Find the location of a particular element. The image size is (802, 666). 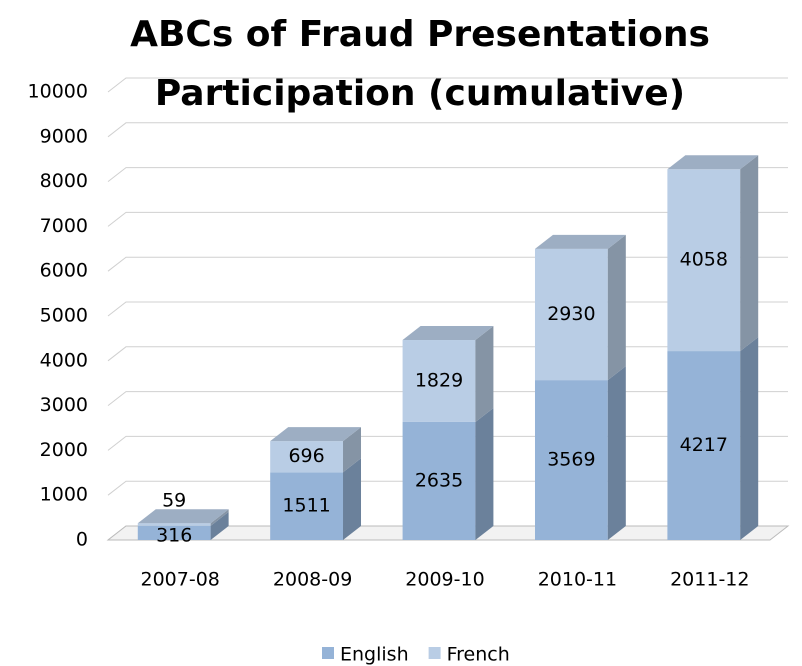

data-label: 4217 is located at coordinates (704, 445).